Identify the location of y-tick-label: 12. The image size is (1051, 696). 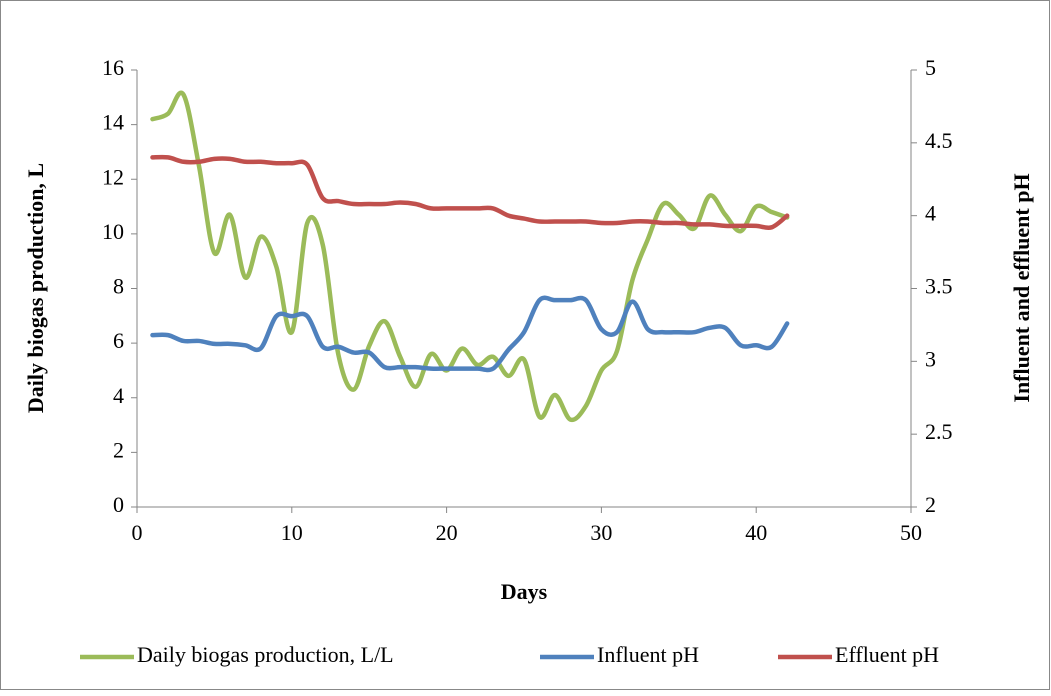
(113, 176).